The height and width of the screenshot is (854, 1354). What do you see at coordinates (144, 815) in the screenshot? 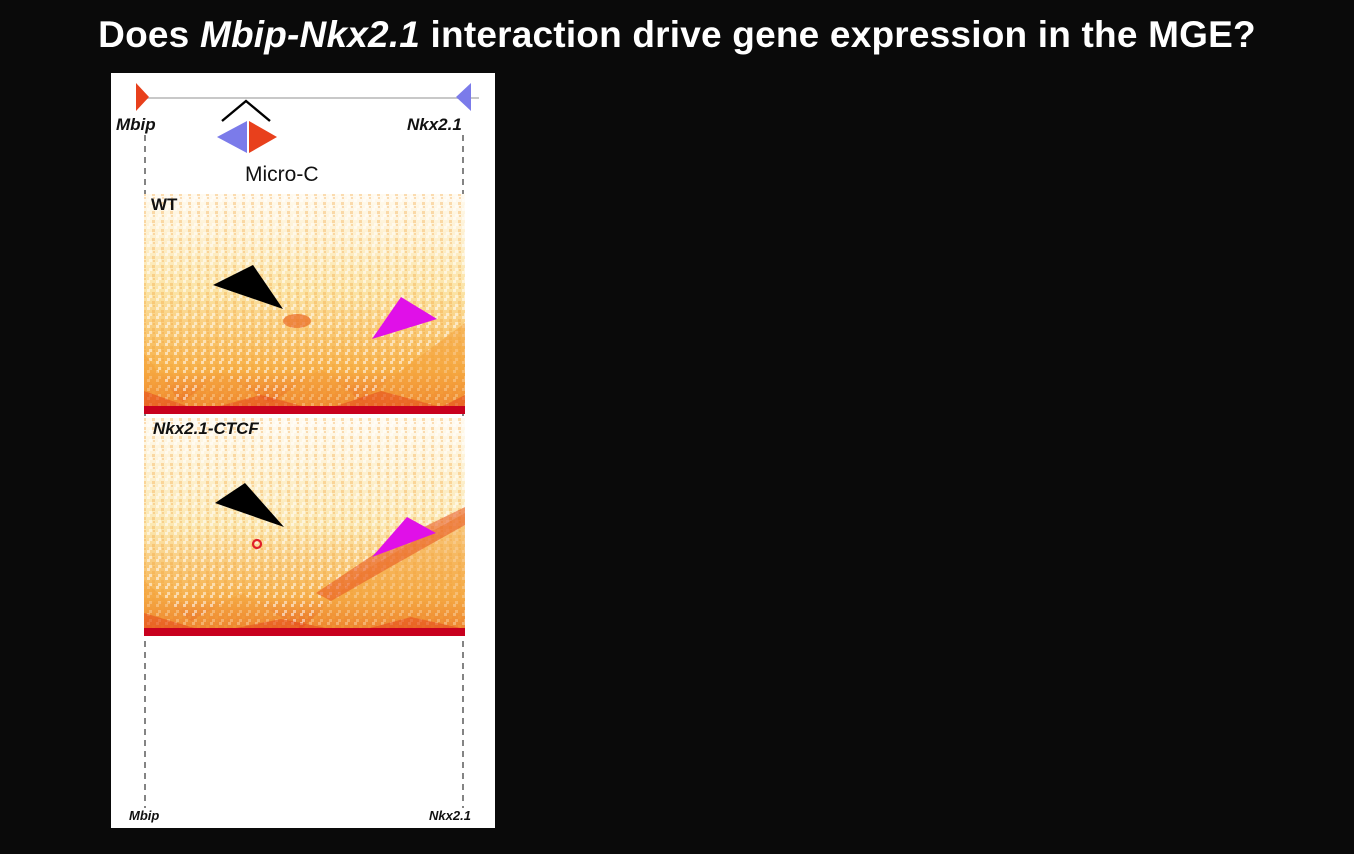
I see `bottom-left-gene-label: Mbip` at bounding box center [144, 815].